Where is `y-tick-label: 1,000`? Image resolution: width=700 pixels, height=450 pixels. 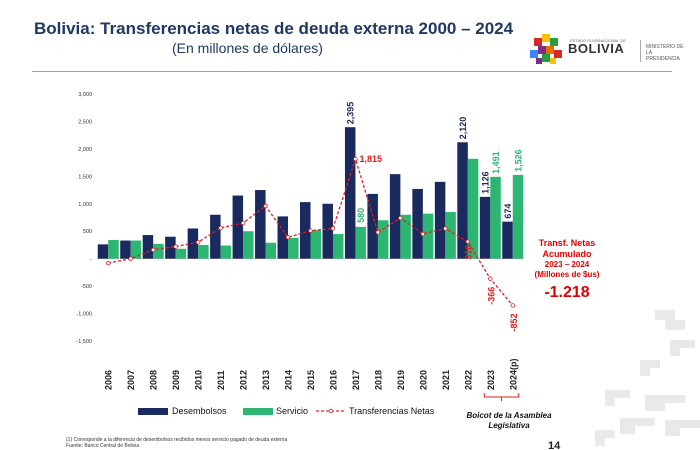 y-tick-label: 1,000 is located at coordinates (85, 205).